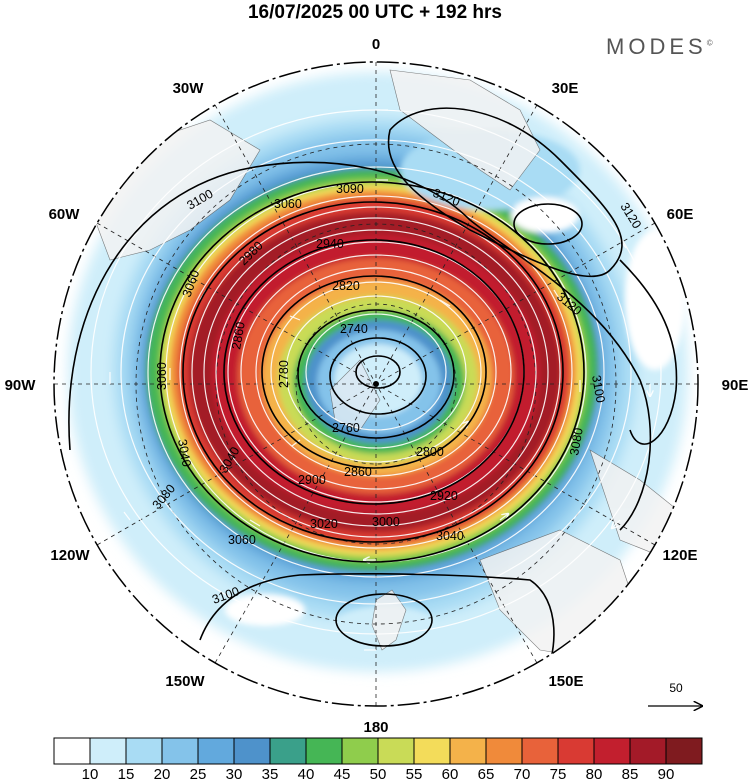  What do you see at coordinates (21, 385) in the screenshot?
I see `lon-label-90w: 90W` at bounding box center [21, 385].